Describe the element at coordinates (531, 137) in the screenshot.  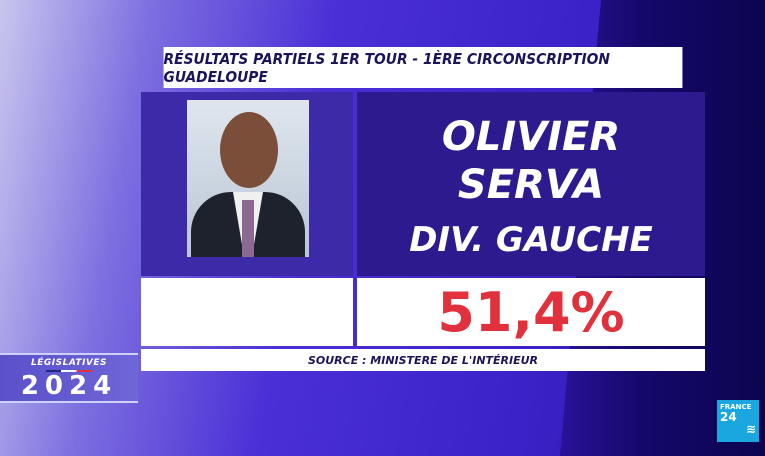
I see `candidate-first-name: OLIVIER` at that location.